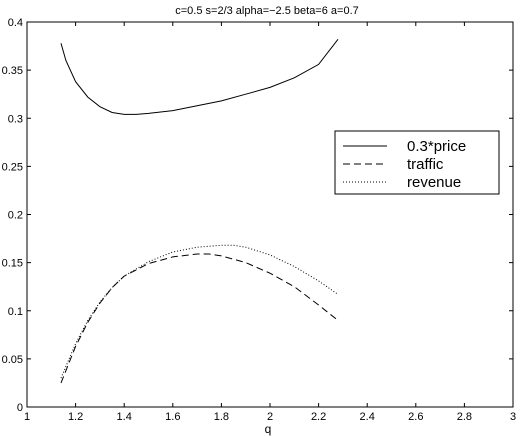 The height and width of the screenshot is (436, 520). What do you see at coordinates (367, 417) in the screenshot?
I see `x-tick-label: 2.4` at bounding box center [367, 417].